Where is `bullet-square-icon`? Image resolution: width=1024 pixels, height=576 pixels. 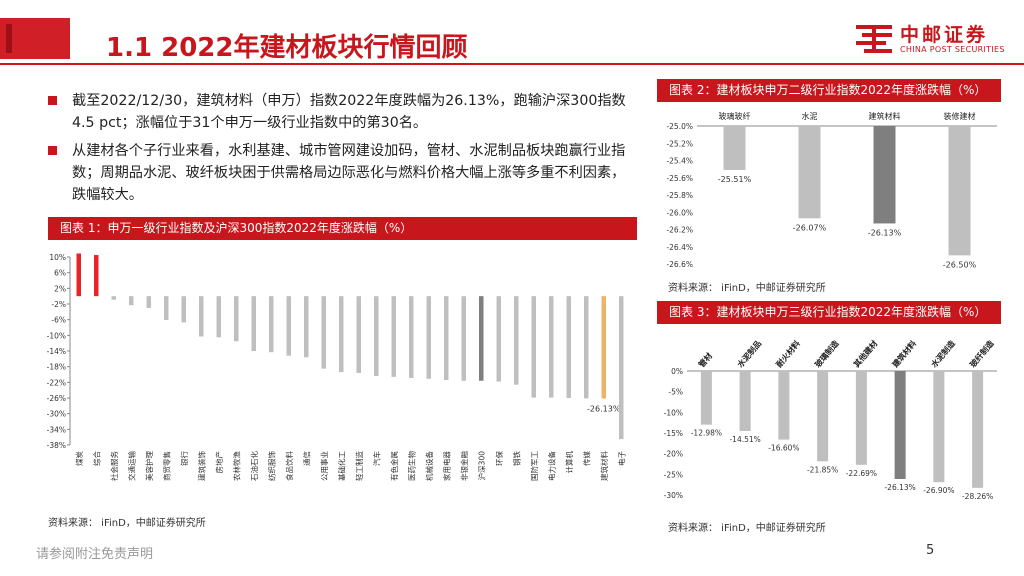 bullet-square-icon is located at coordinates (52, 150).